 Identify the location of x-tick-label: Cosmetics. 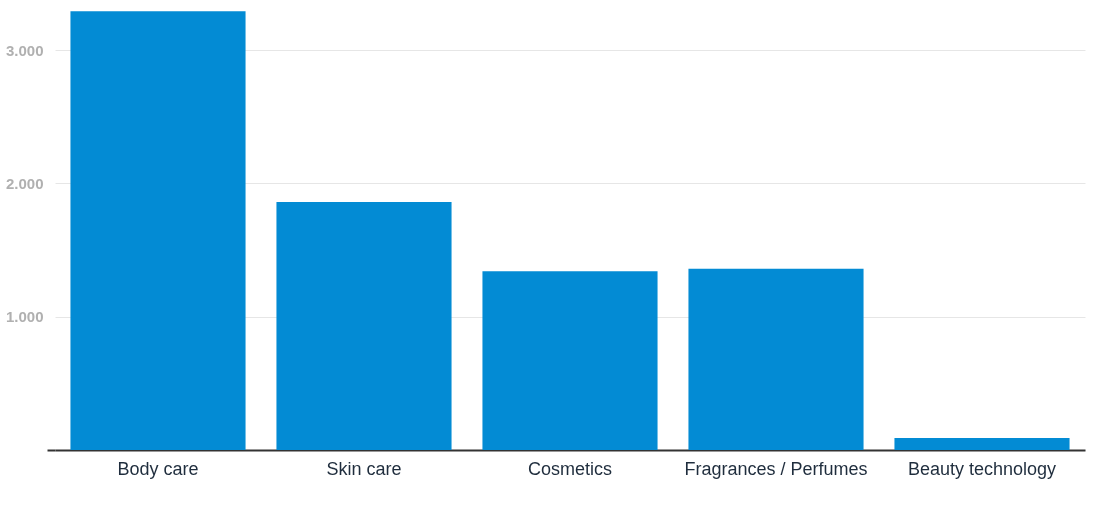
(570, 468).